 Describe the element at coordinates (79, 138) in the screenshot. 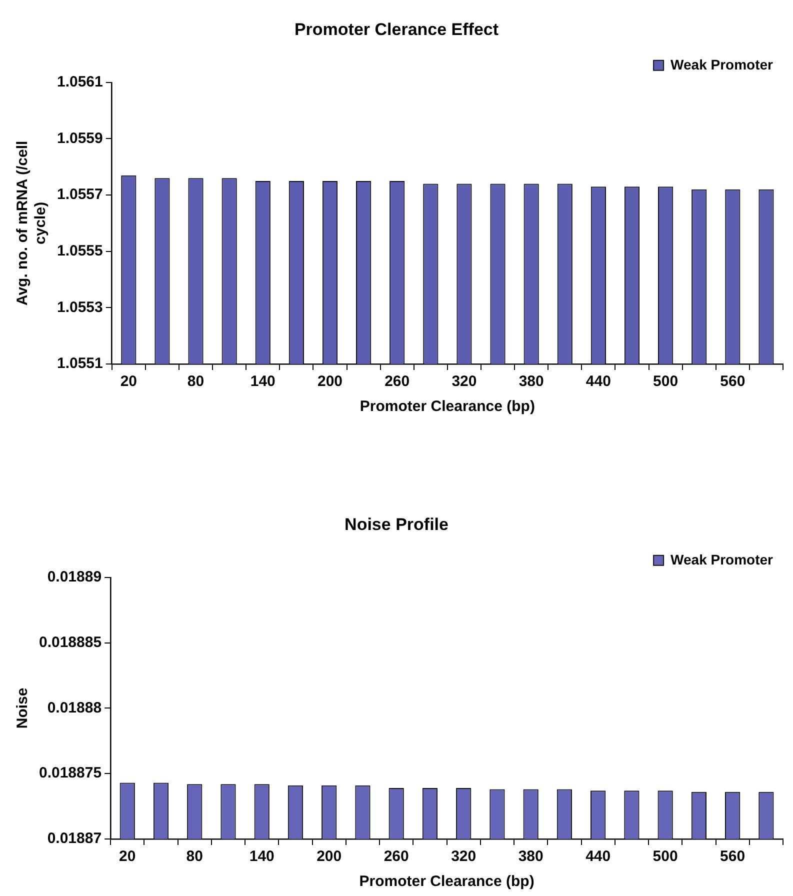

I see `y-tick-label: 1.0559` at that location.